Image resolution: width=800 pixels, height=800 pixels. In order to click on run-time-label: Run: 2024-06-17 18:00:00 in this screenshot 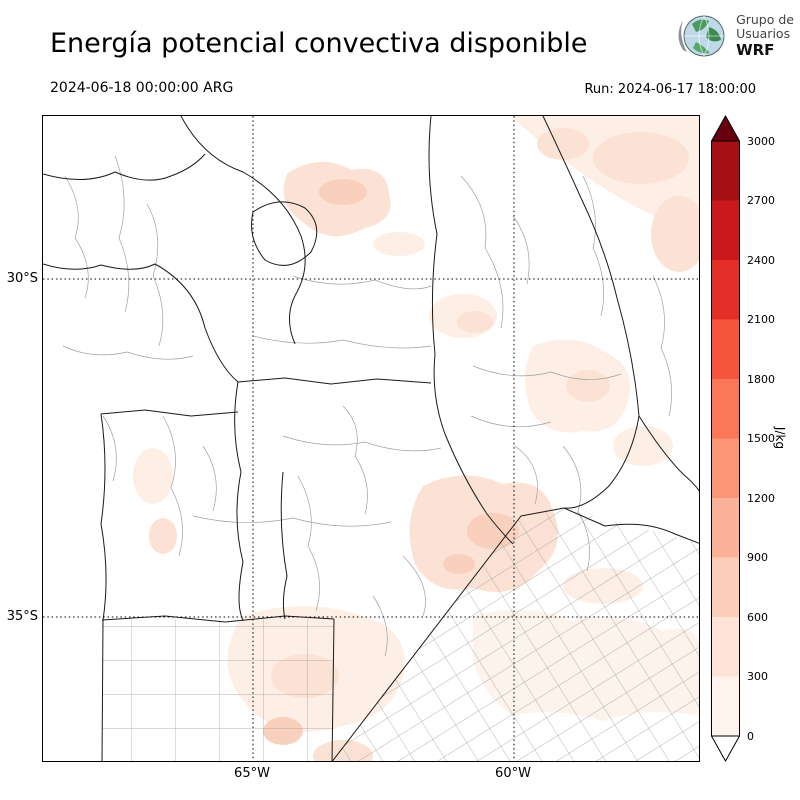, I will do `click(670, 89)`.